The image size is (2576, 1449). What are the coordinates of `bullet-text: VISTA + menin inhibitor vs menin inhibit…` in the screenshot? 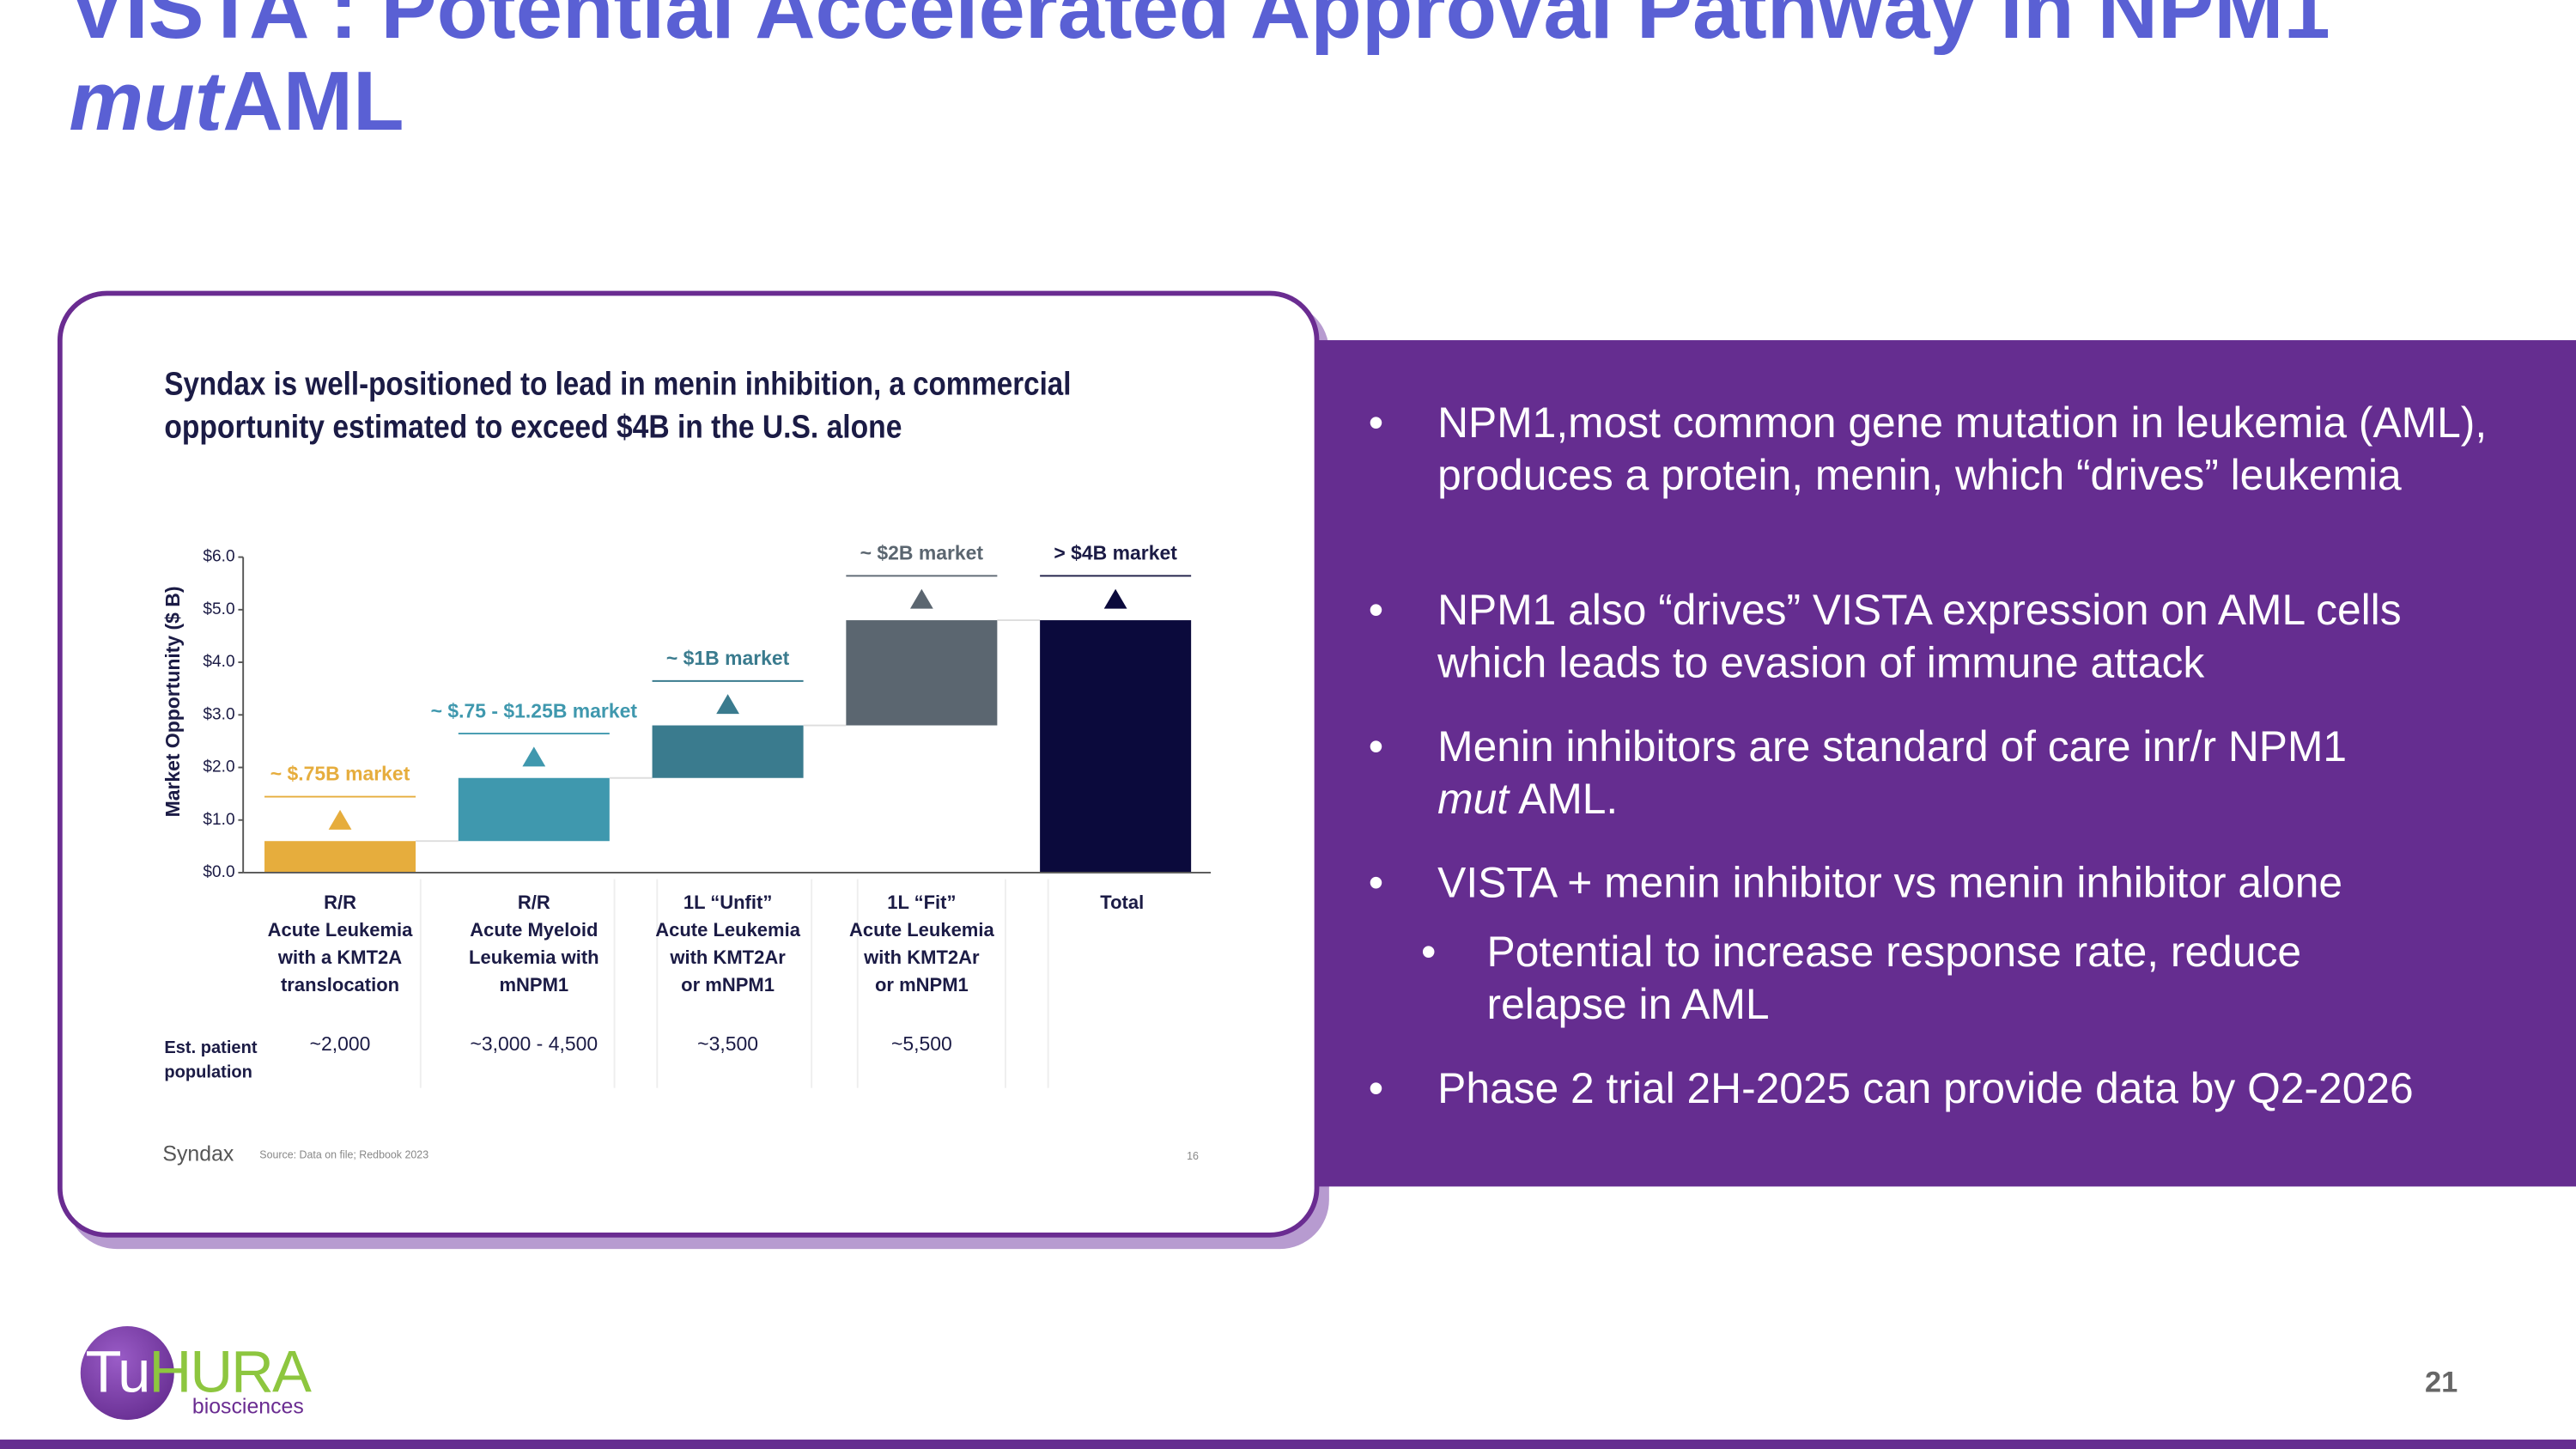 It's located at (1890, 882).